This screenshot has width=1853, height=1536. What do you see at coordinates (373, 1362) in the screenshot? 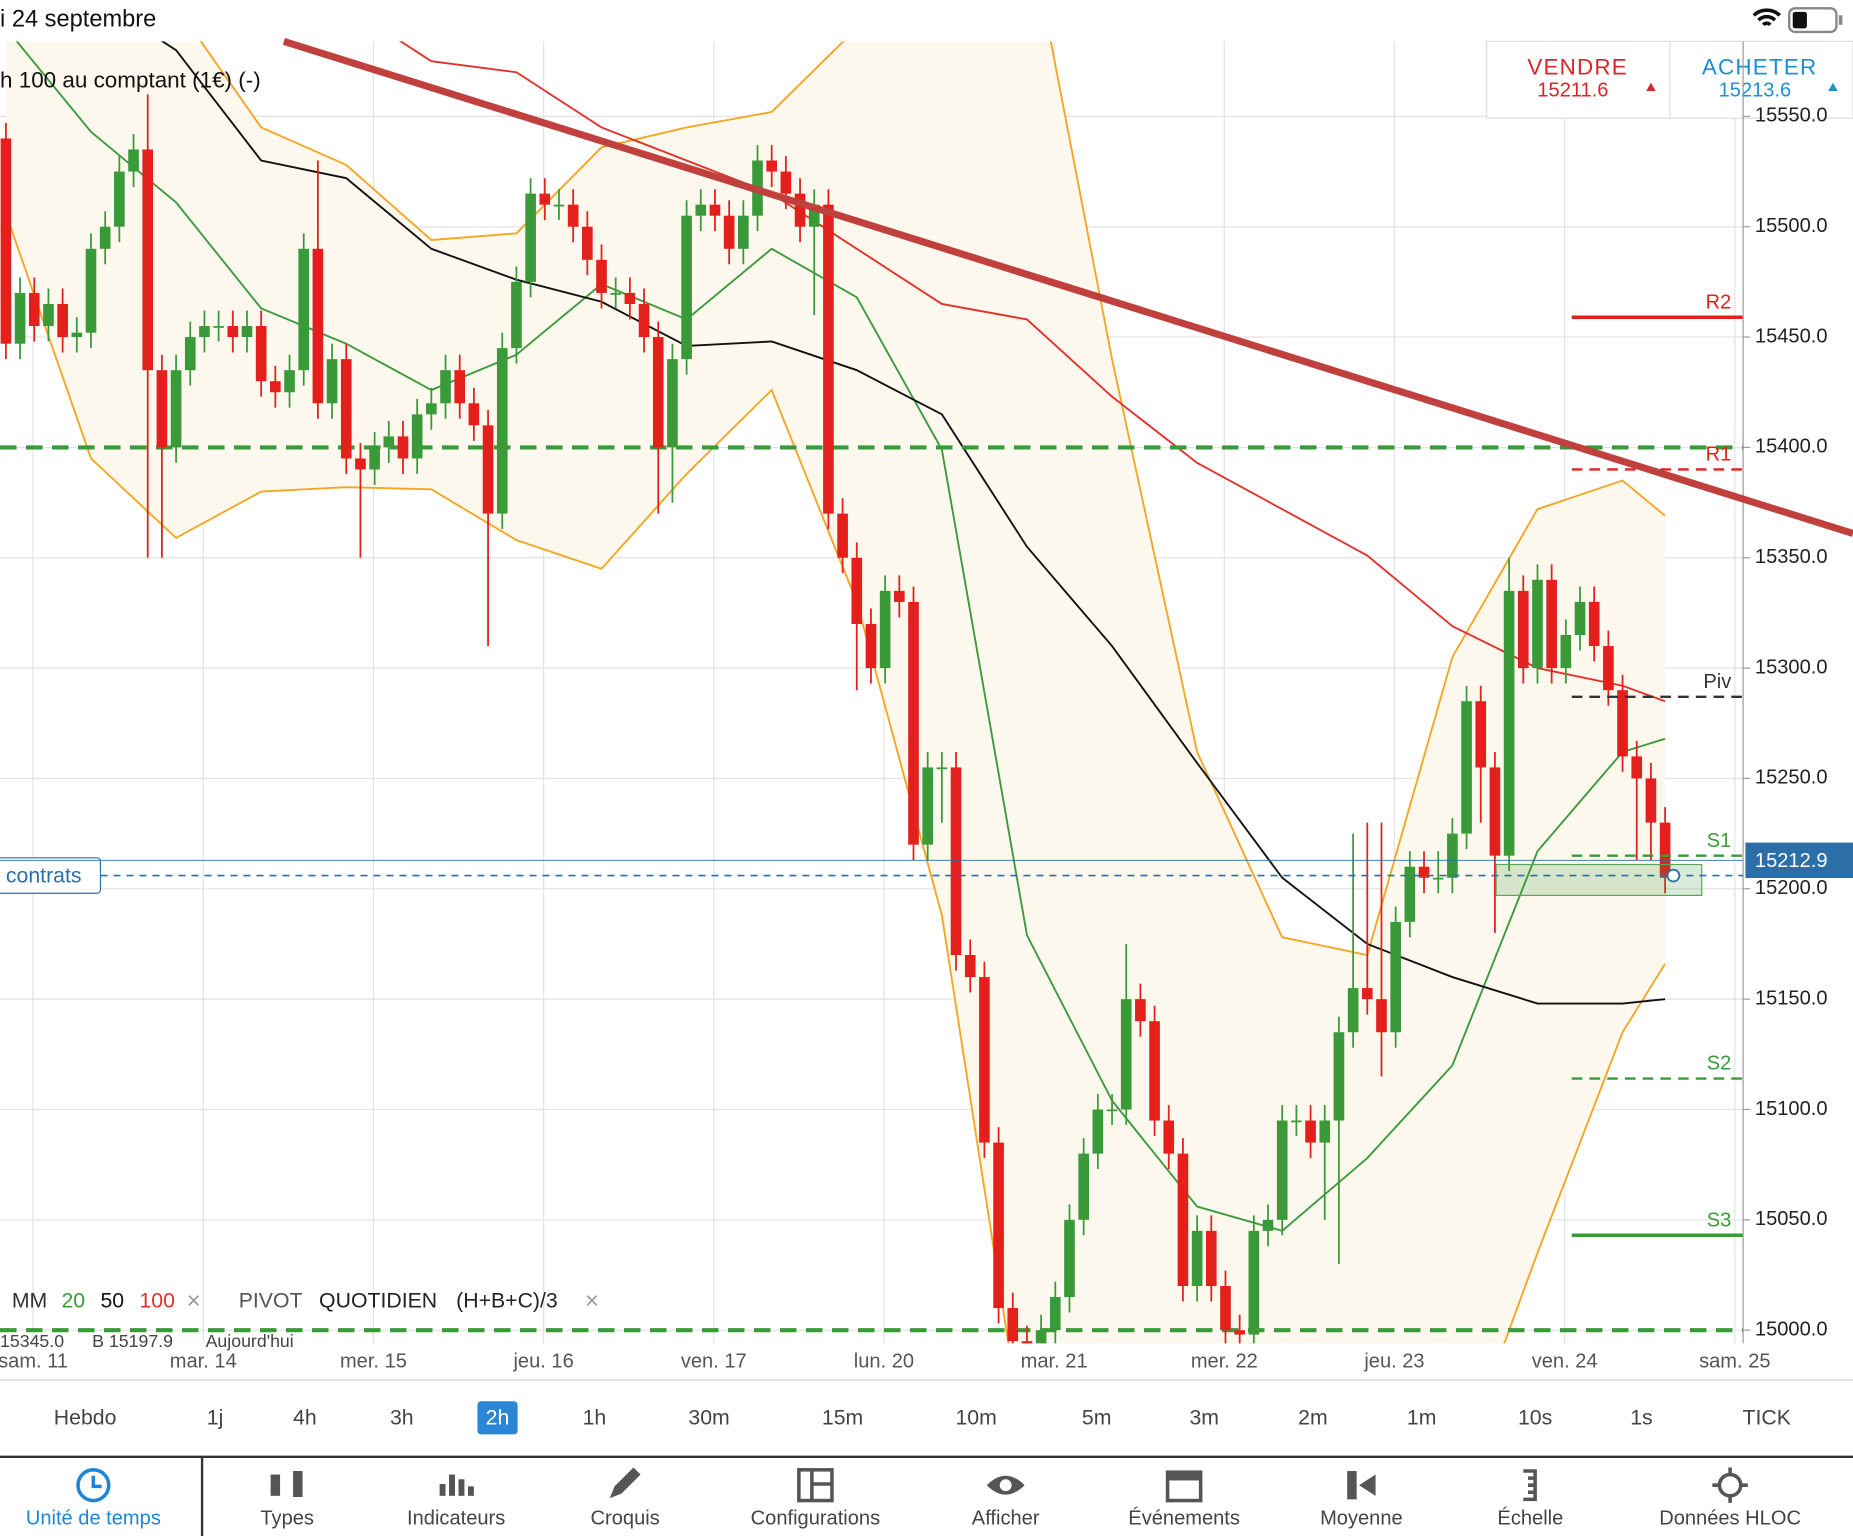
I see `x-tick-label: mer. 15` at bounding box center [373, 1362].